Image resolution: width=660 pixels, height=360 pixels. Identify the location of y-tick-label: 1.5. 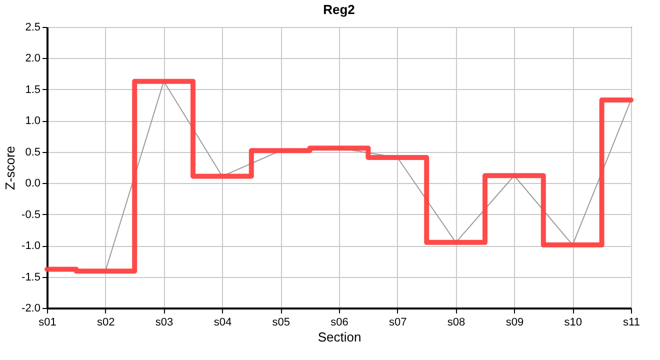
(32, 90).